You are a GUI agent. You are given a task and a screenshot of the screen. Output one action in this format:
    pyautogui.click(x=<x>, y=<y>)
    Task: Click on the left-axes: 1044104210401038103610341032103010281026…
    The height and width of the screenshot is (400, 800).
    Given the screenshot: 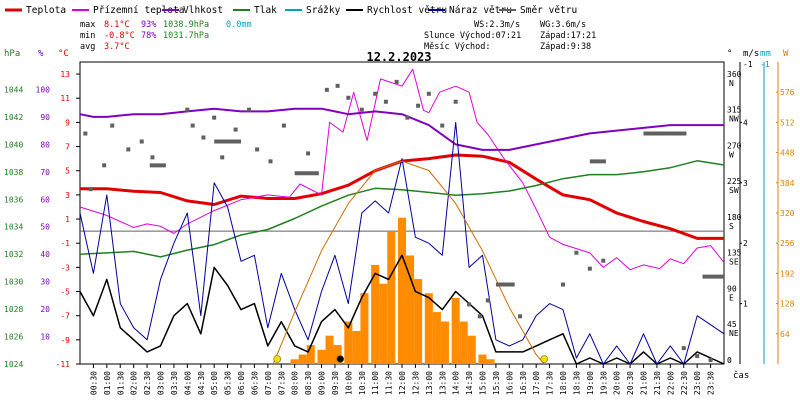 What is the action you would take?
    pyautogui.click(x=42, y=219)
    